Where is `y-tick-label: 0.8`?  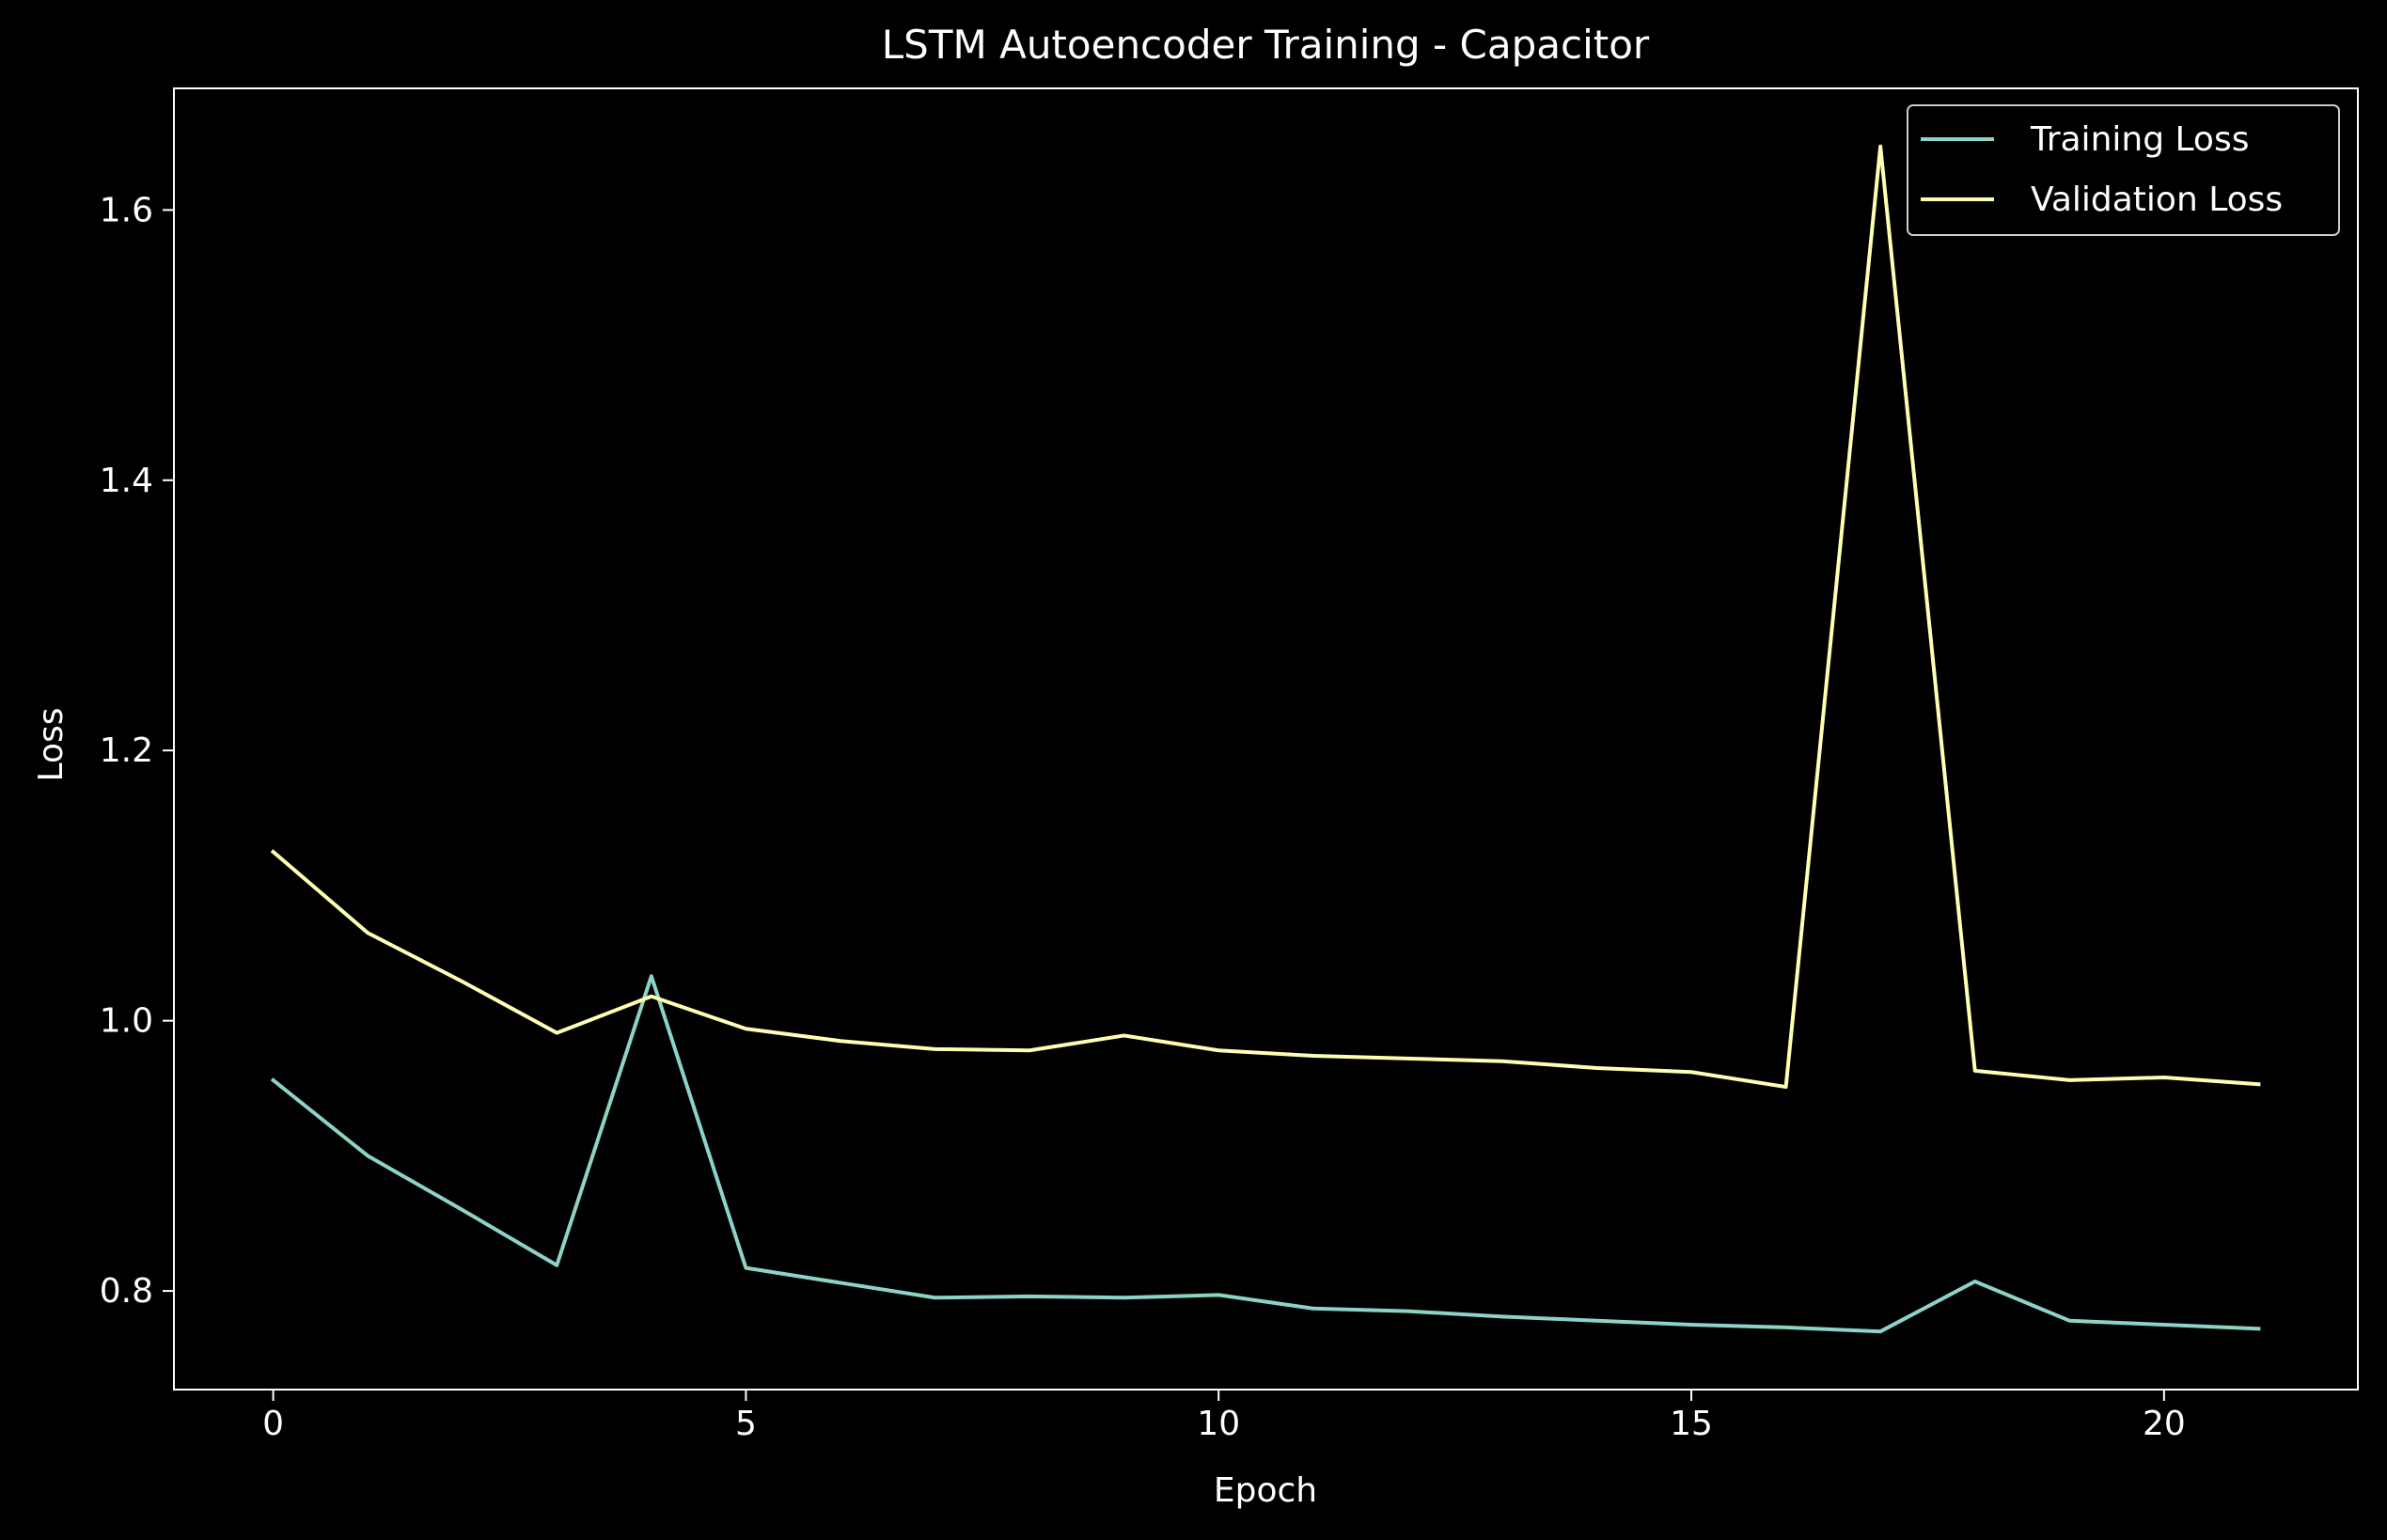
y-tick-label: 0.8 is located at coordinates (126, 1291).